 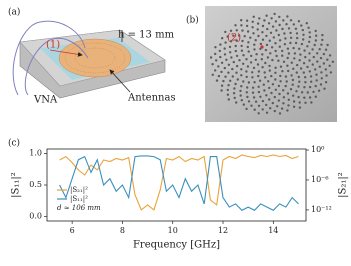 What do you see at coordinates (273, 230) in the screenshot?
I see `x-tick-label: 14` at bounding box center [273, 230].